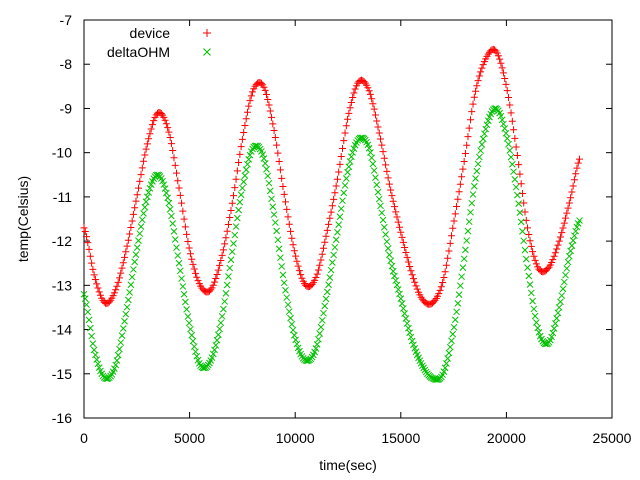 The image size is (640, 480). Describe the element at coordinates (84, 438) in the screenshot. I see `x-tick-label: 0` at that location.